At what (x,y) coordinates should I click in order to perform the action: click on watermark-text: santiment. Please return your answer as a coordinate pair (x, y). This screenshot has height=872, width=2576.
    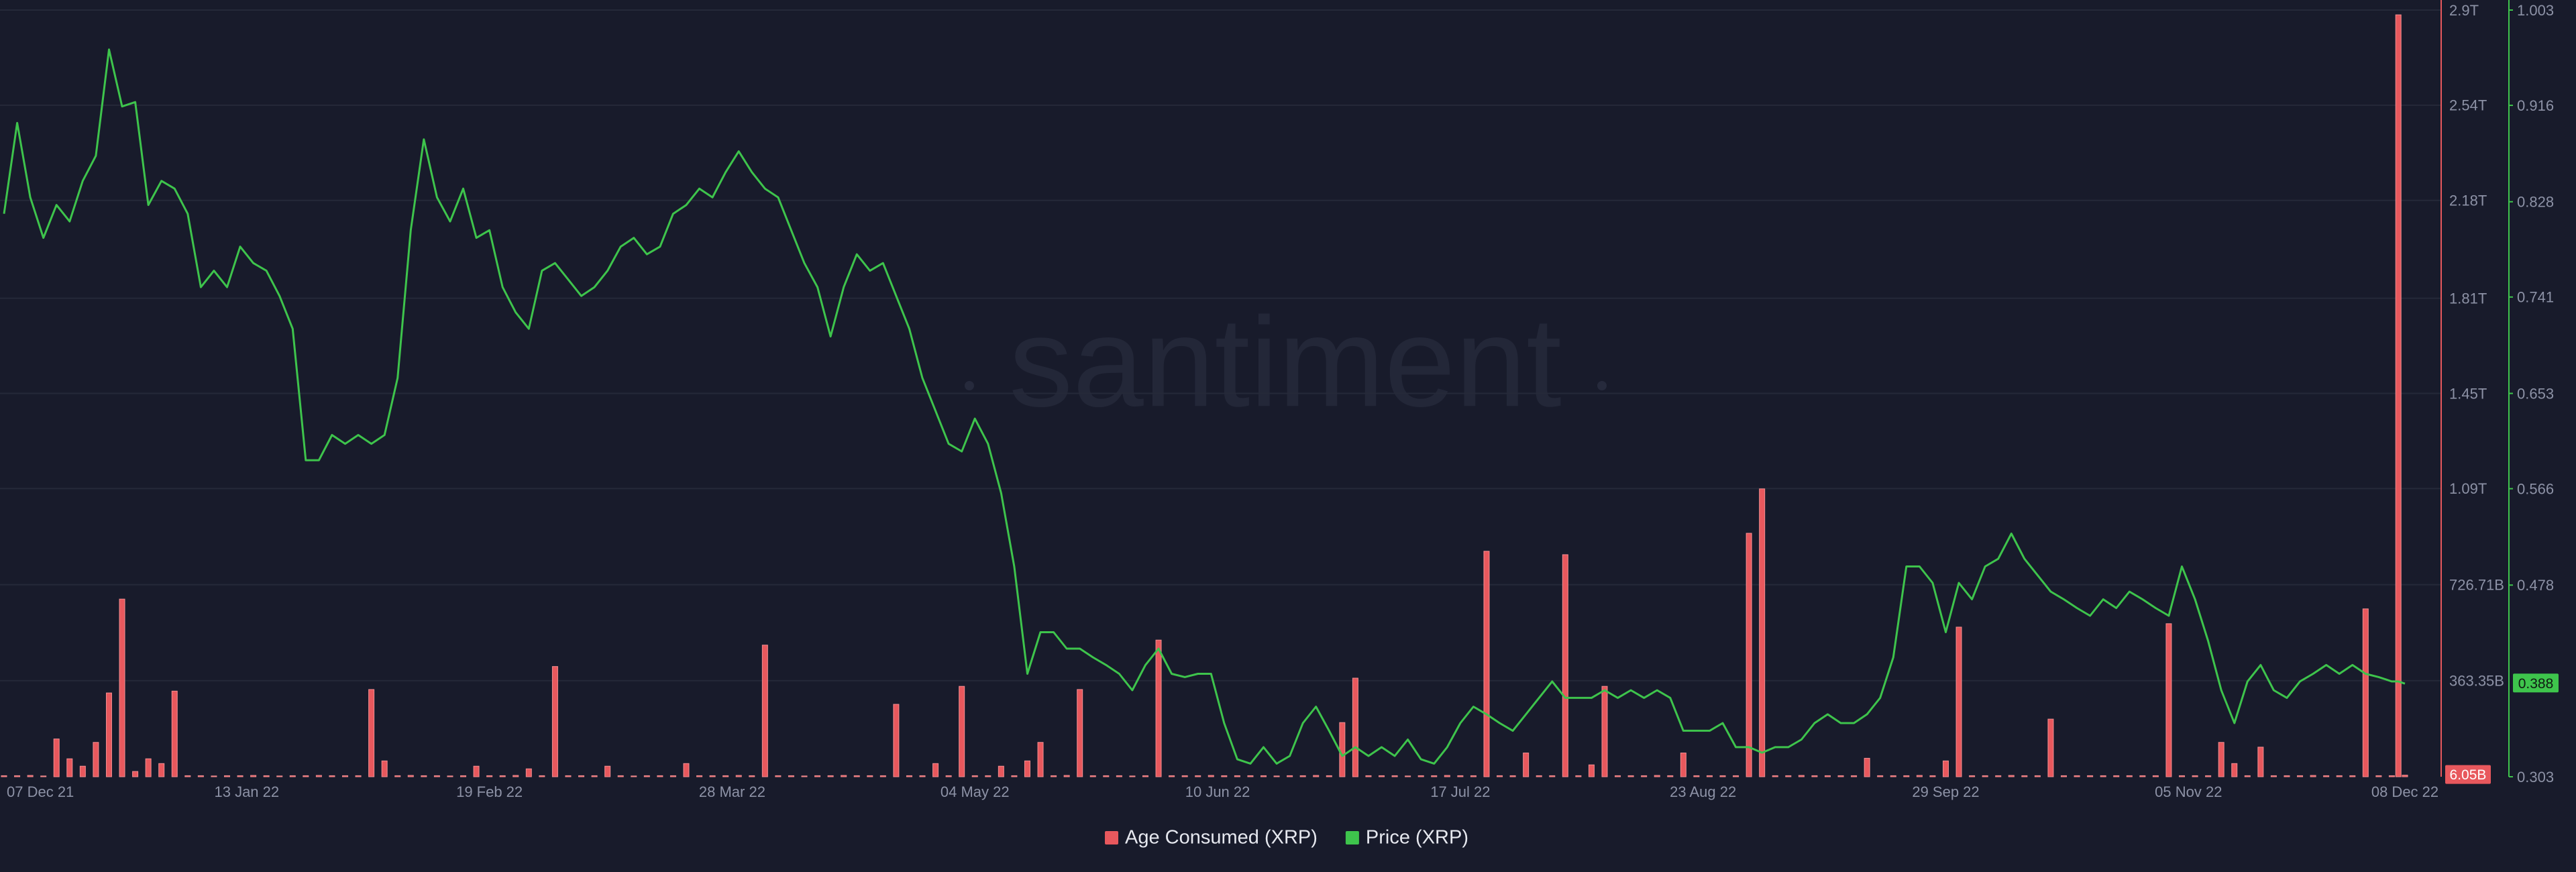
    Looking at the image, I should click on (1285, 362).